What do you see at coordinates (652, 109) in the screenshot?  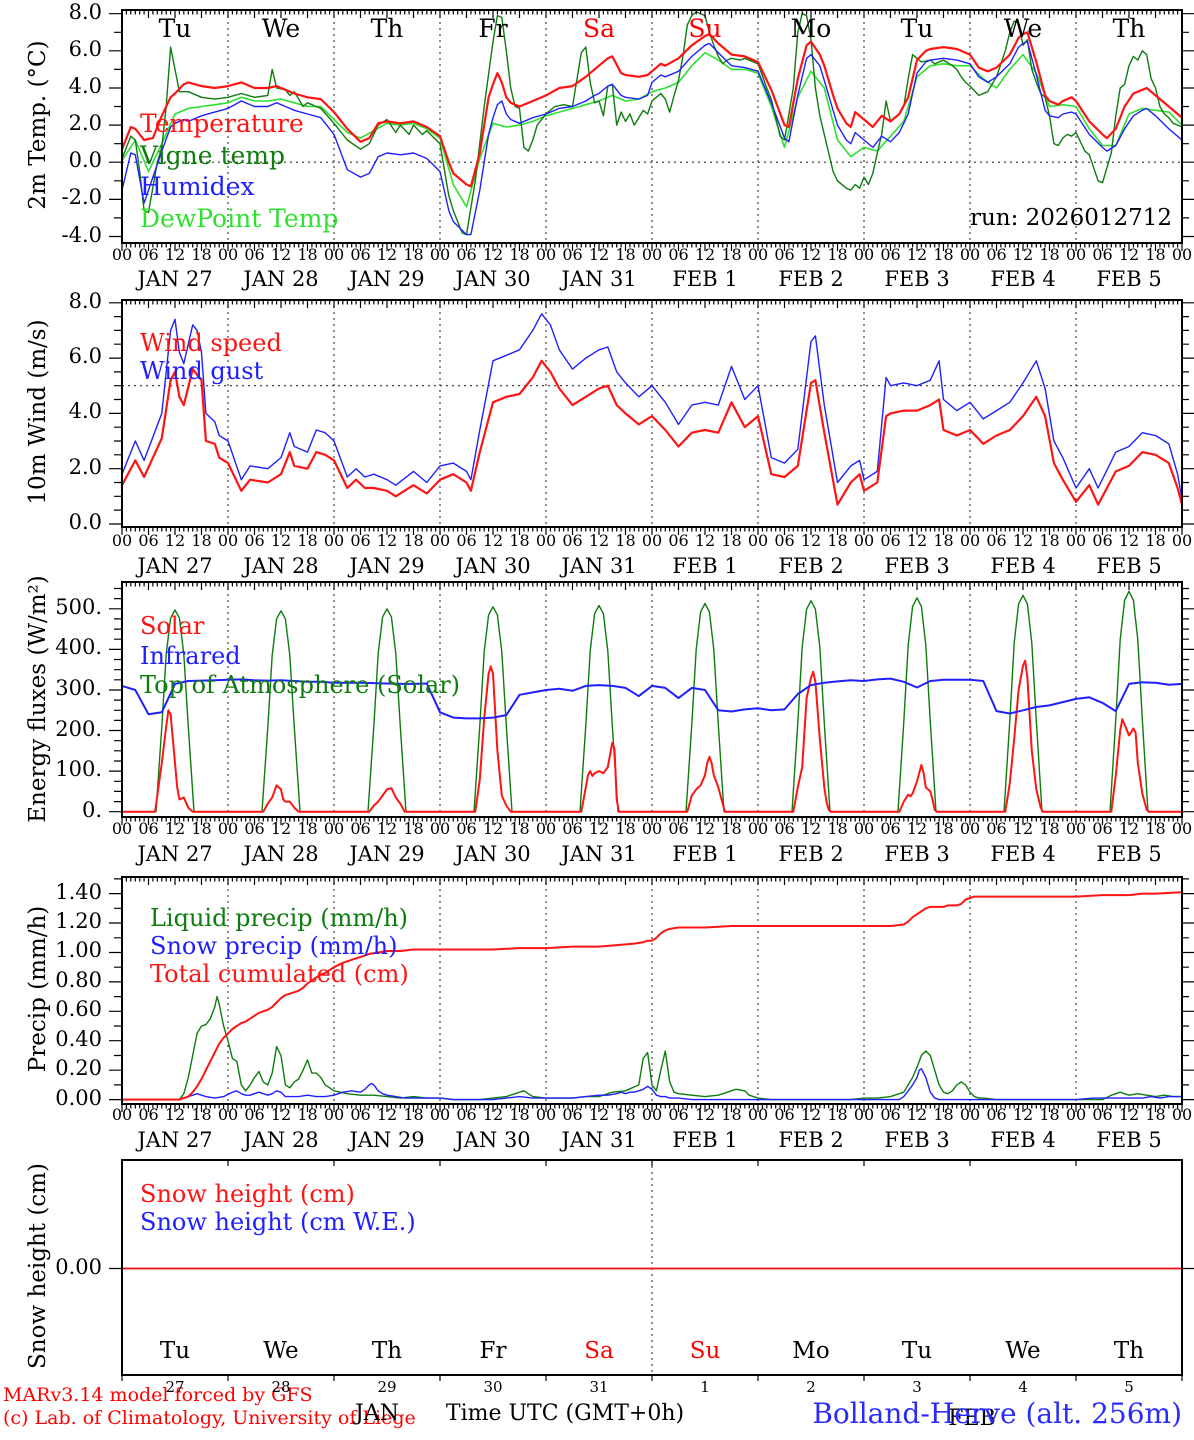 I see `series-temperature` at bounding box center [652, 109].